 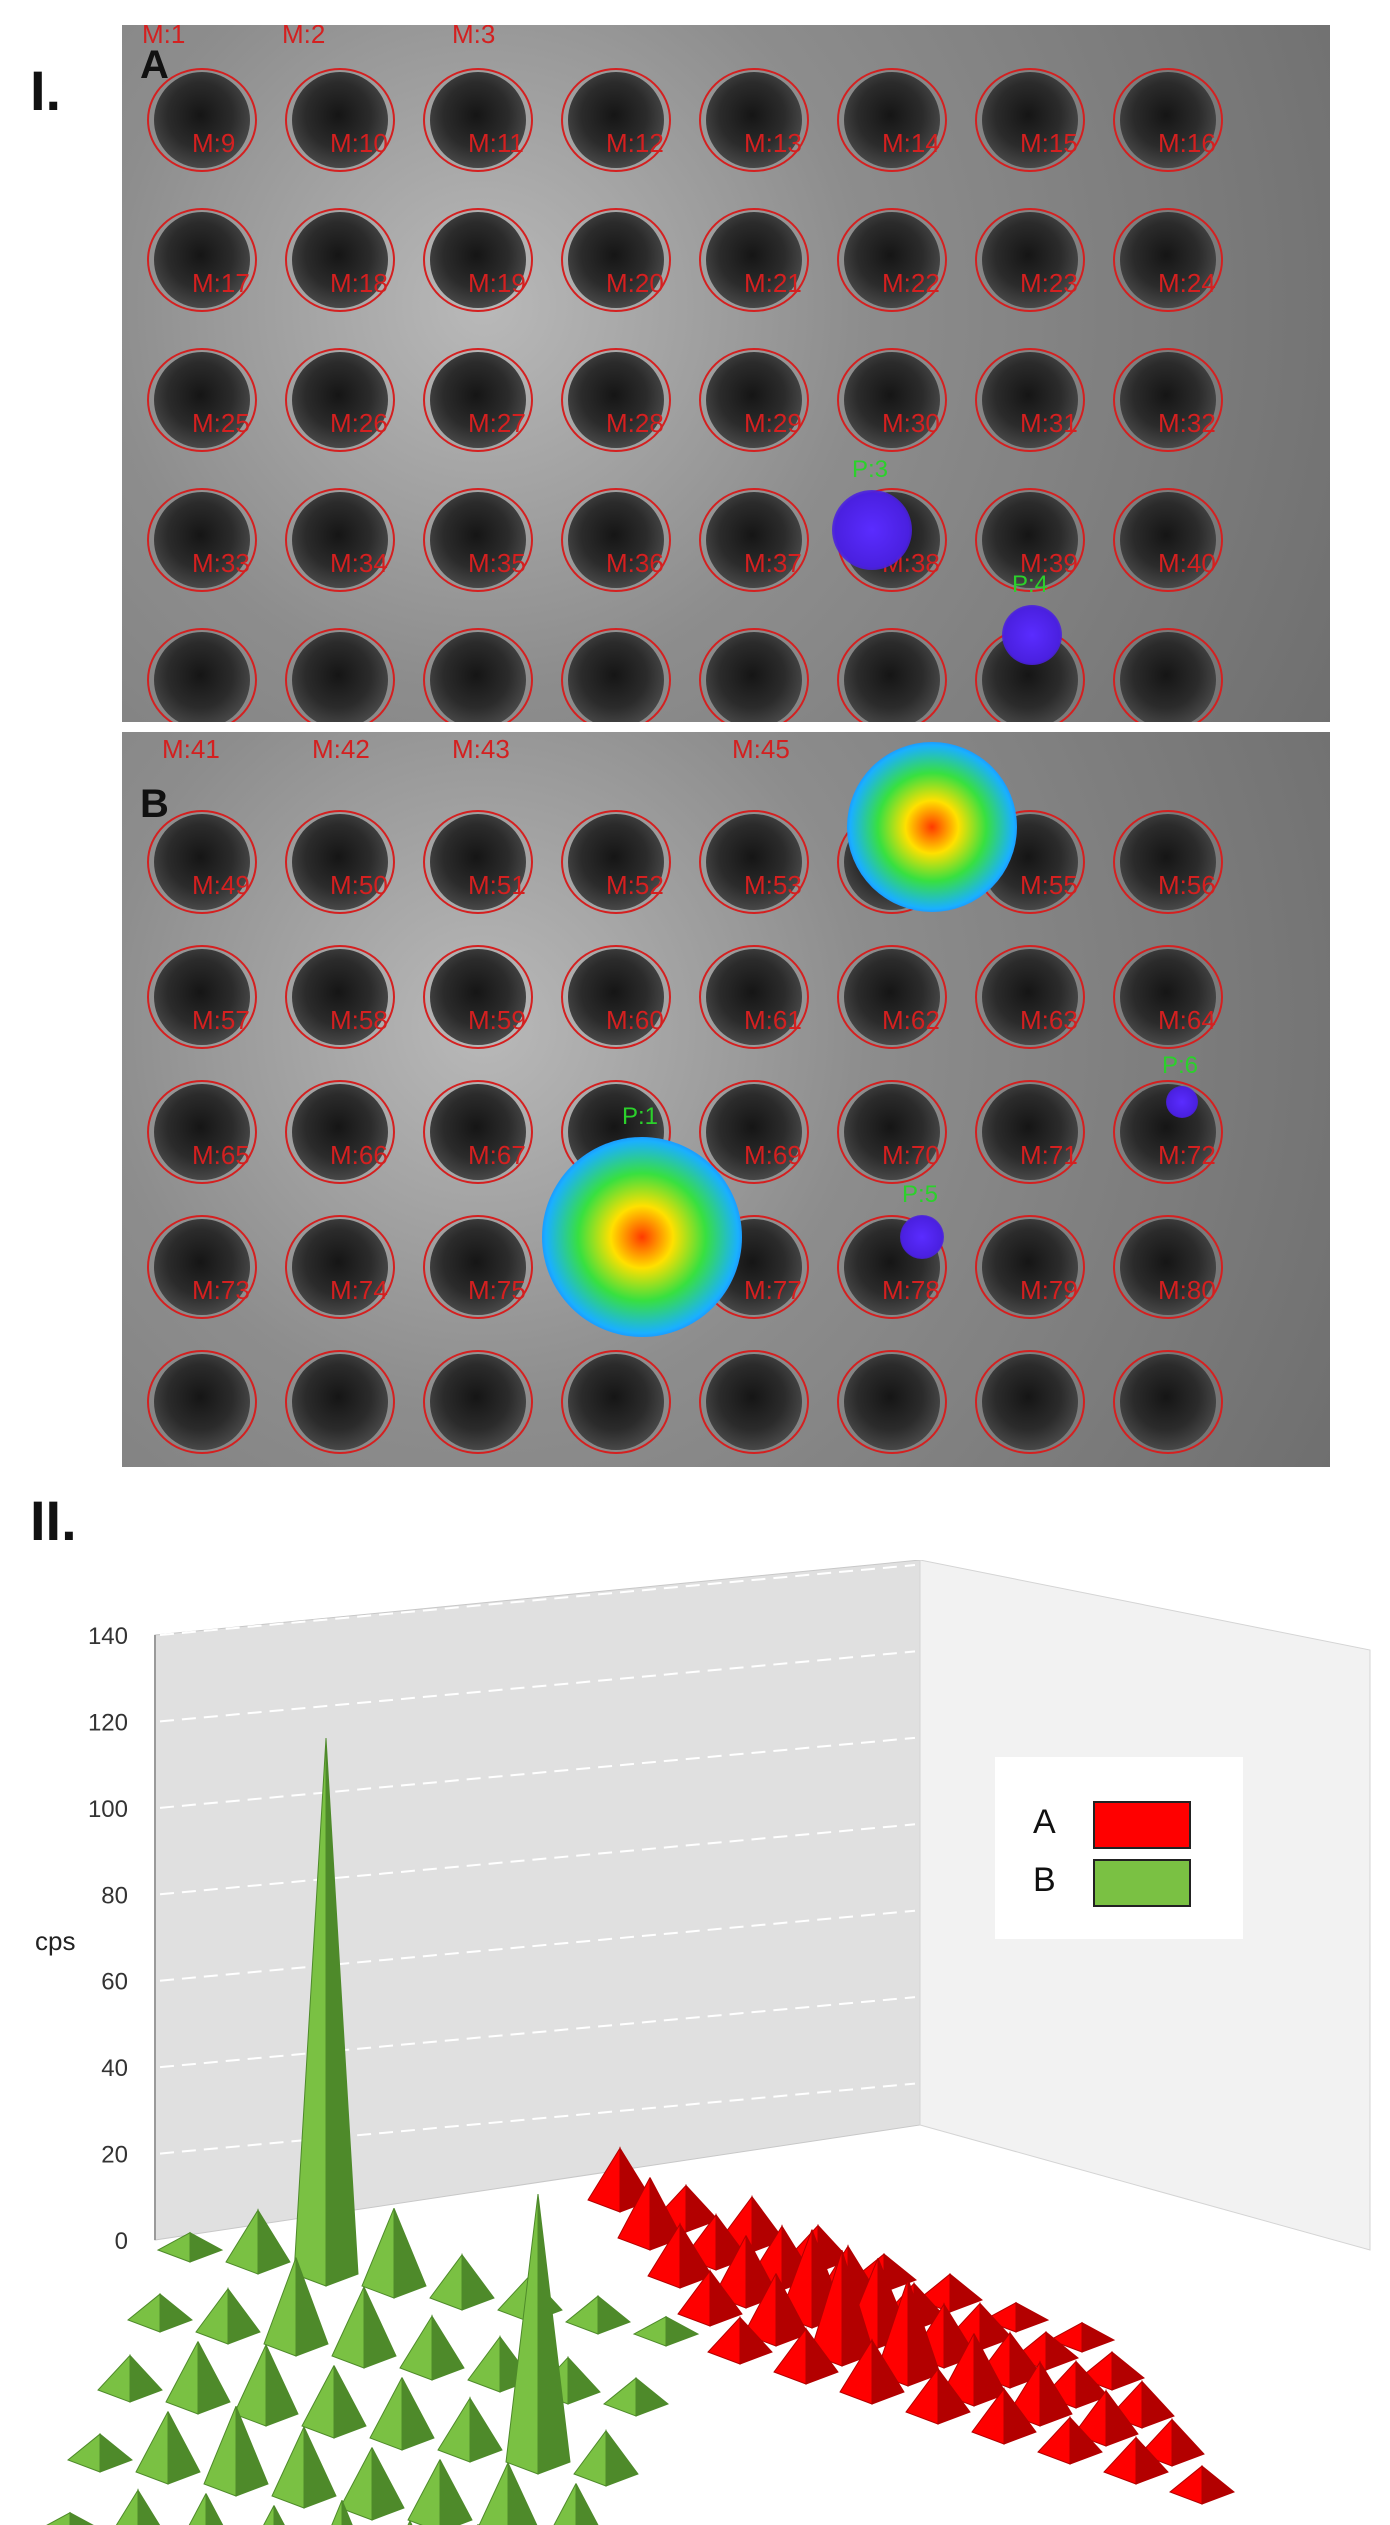 I want to click on roi-label: M:61, so click(x=773, y=1020).